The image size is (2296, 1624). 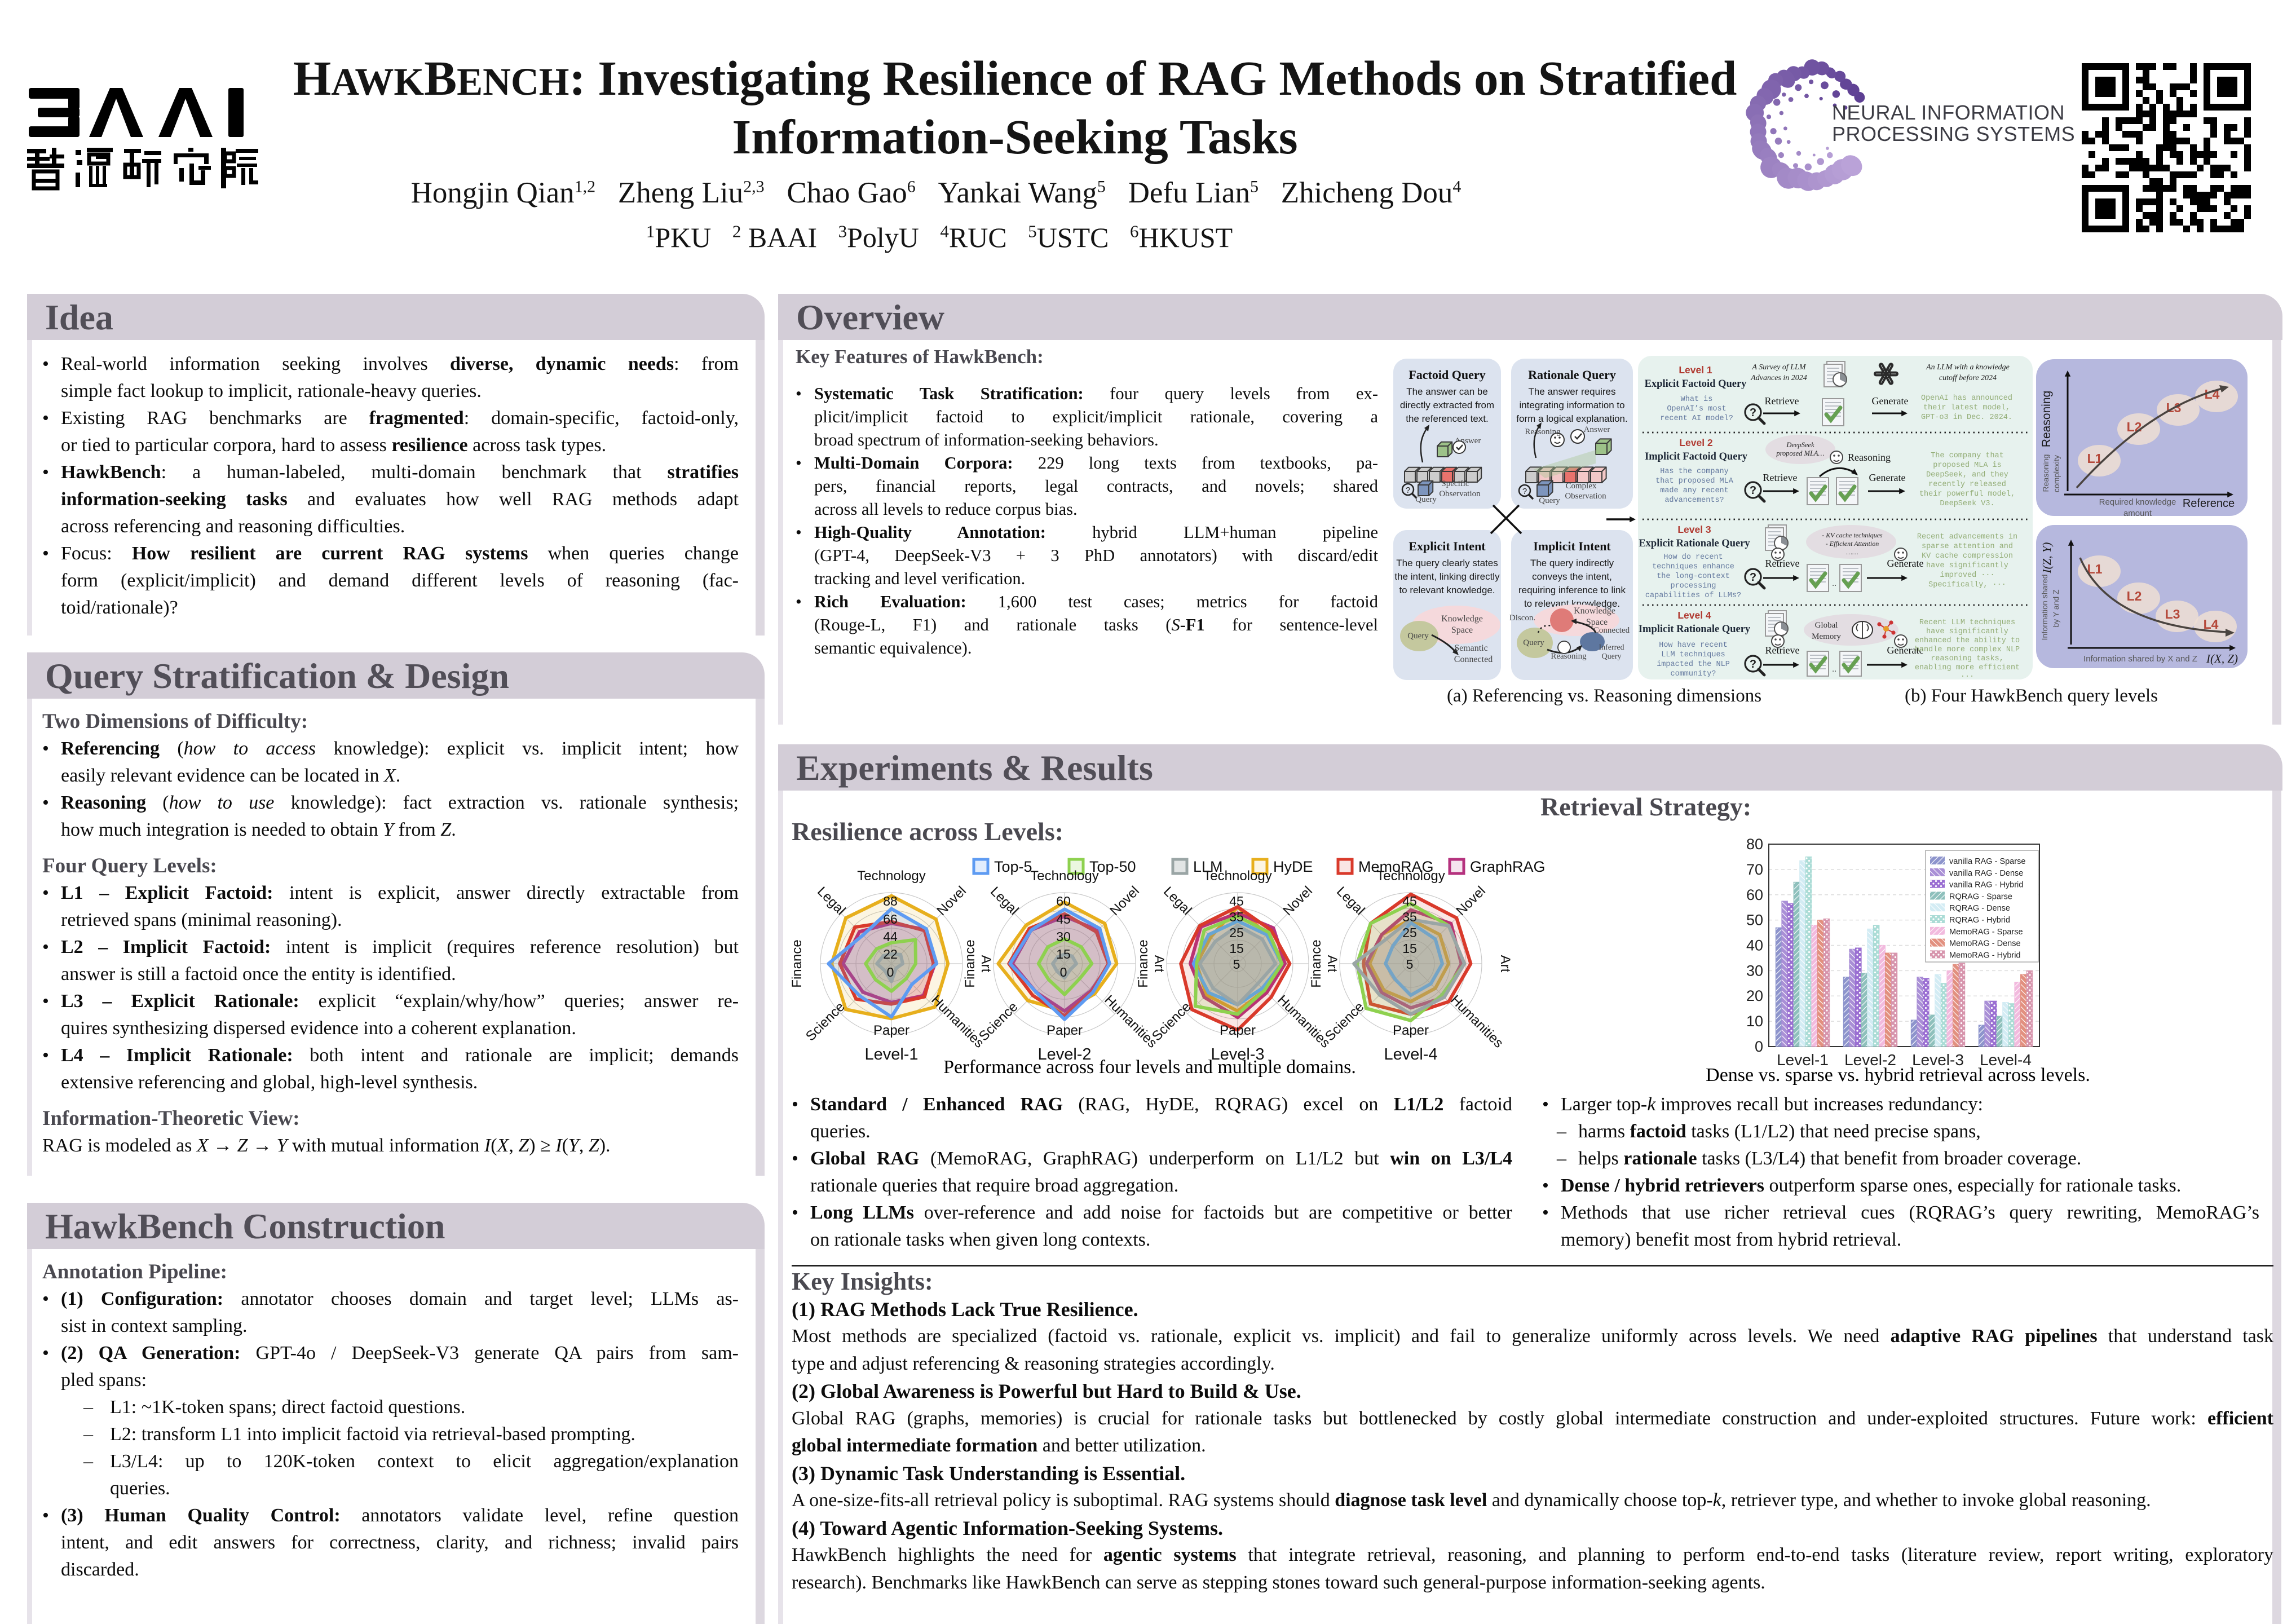 What do you see at coordinates (890, 954) in the screenshot?
I see `svg-text: 22` at bounding box center [890, 954].